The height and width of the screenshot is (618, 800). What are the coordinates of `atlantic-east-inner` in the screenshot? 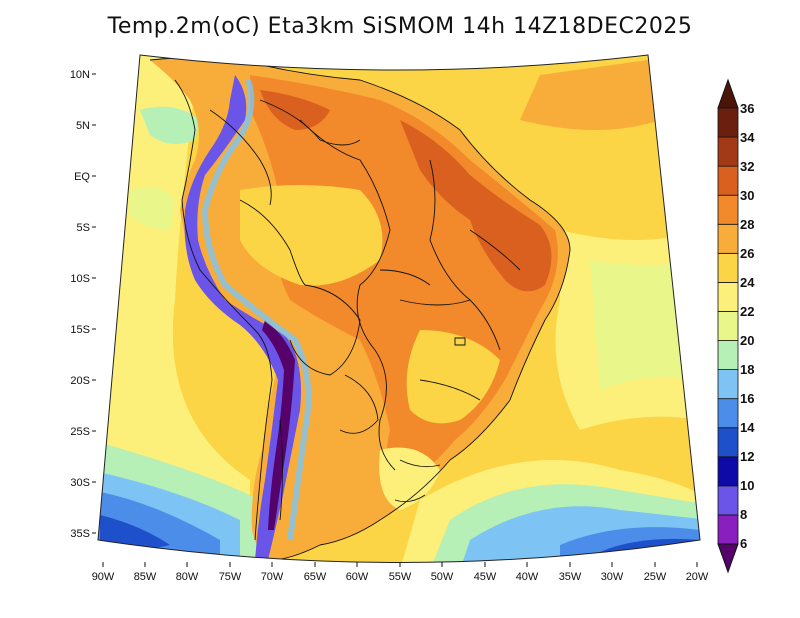 It's located at (645, 325).